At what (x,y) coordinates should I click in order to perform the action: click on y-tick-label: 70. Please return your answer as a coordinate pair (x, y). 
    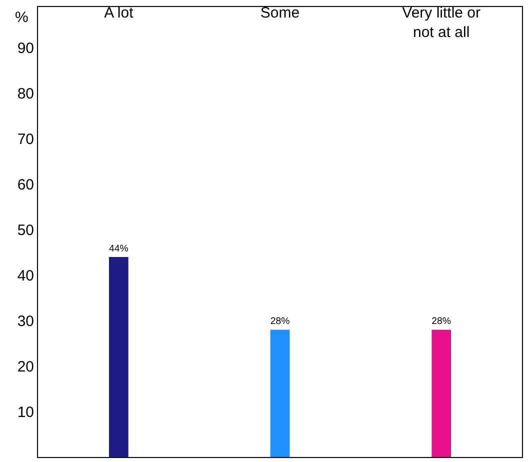
    Looking at the image, I should click on (25, 139).